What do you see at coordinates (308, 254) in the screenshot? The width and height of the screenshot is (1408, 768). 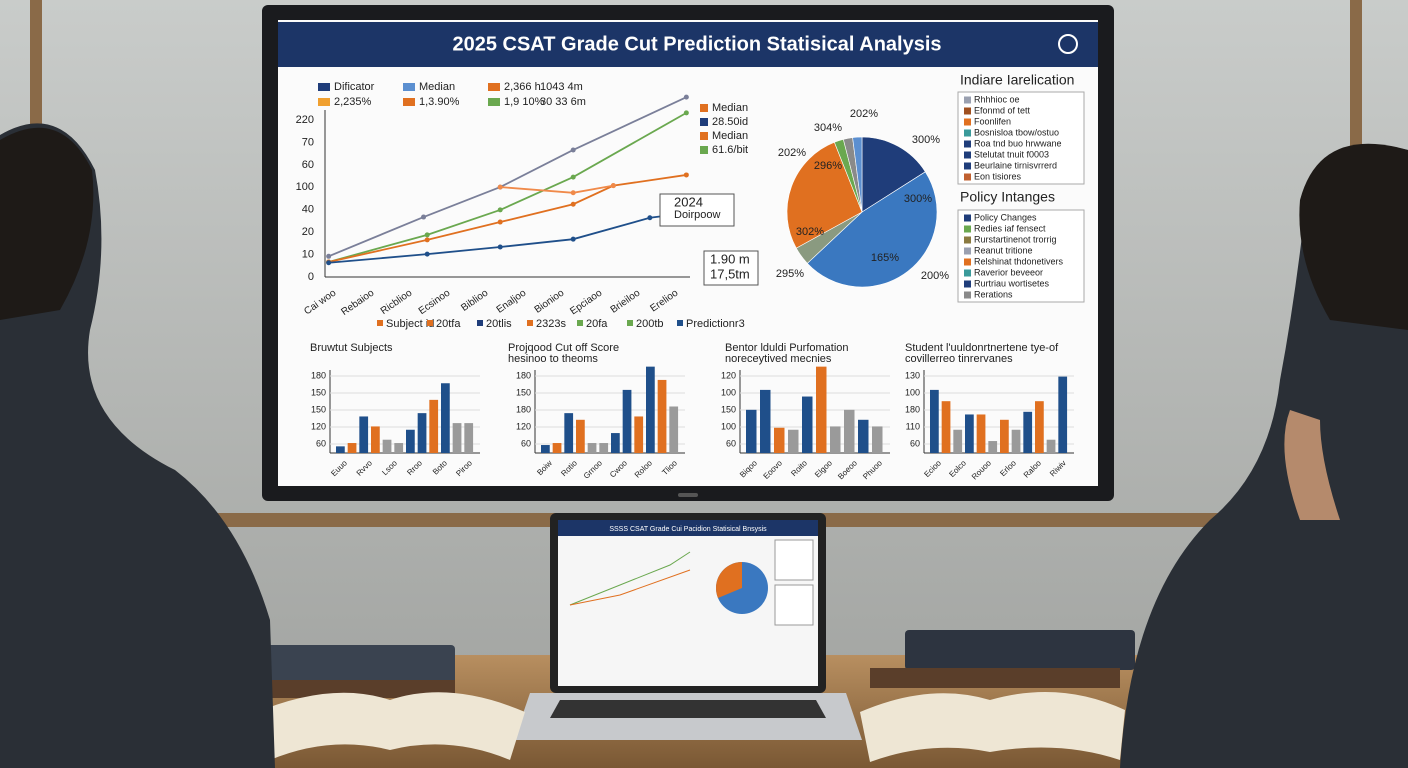 I see `y-tick-label: 10` at bounding box center [308, 254].